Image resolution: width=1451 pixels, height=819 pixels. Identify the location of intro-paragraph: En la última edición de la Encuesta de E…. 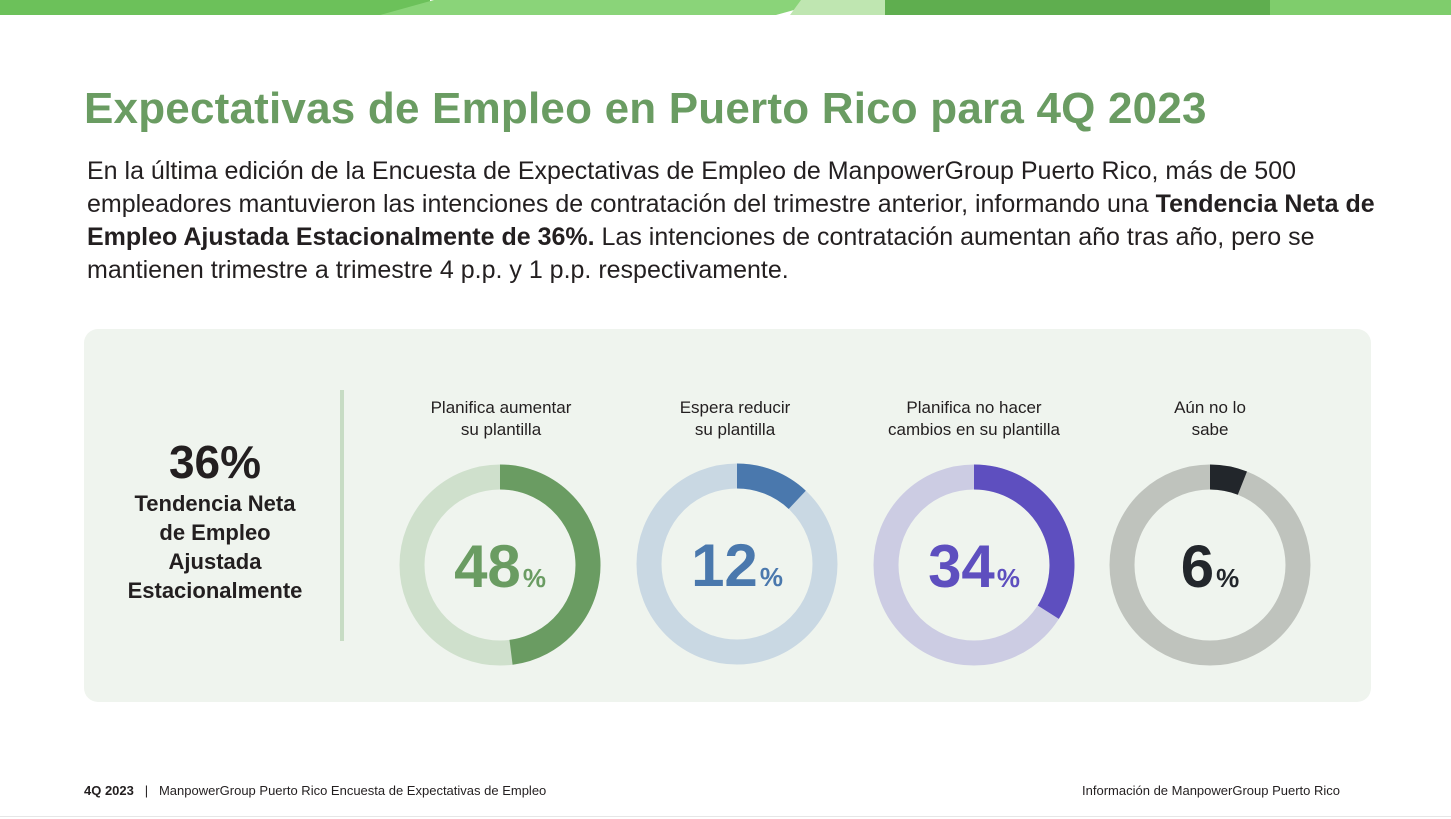
(732, 221).